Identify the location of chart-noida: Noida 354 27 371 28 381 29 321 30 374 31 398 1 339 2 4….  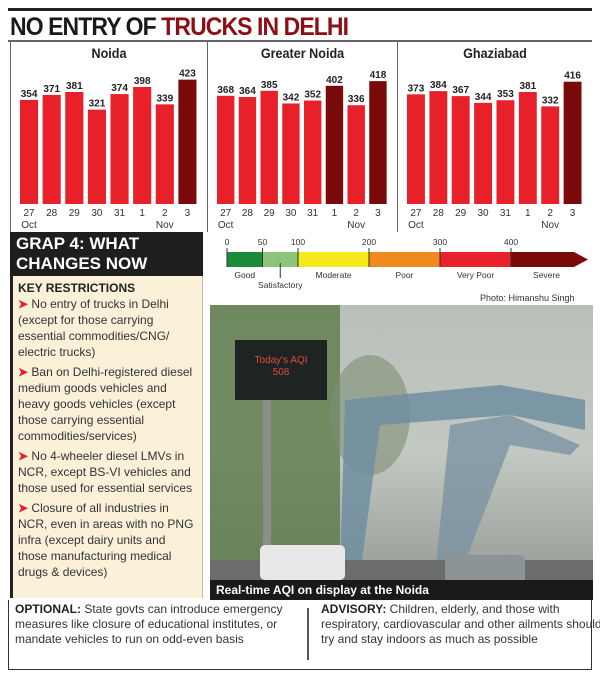
(108, 137).